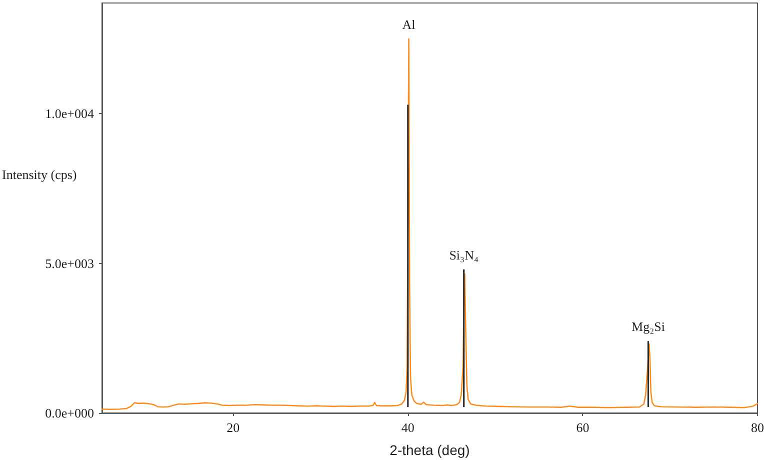 The height and width of the screenshot is (466, 767). Describe the element at coordinates (757, 427) in the screenshot. I see `x-tick-label: 80` at that location.